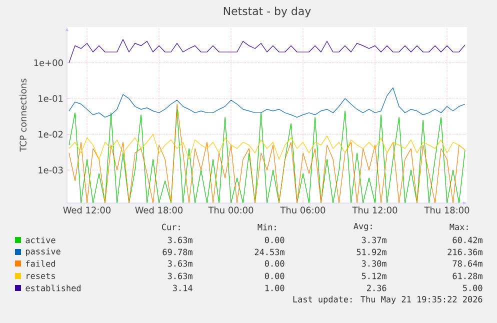  Describe the element at coordinates (274, 288) in the screenshot. I see `text: 1.00` at that location.